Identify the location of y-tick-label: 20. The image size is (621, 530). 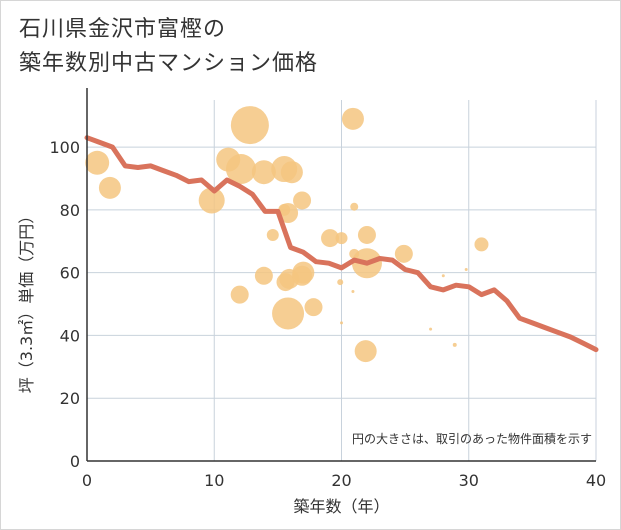
(70, 398).